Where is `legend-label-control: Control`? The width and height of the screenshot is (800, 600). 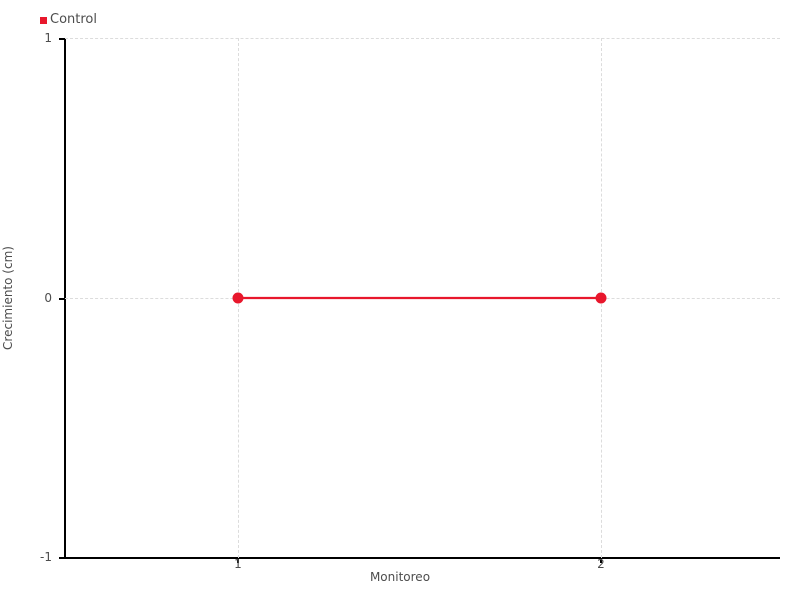
legend-label-control: Control is located at coordinates (73, 19).